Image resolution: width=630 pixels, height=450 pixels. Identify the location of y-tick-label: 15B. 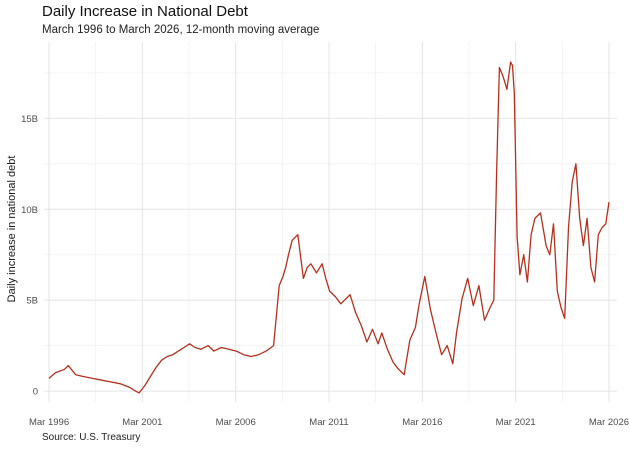
(29, 119).